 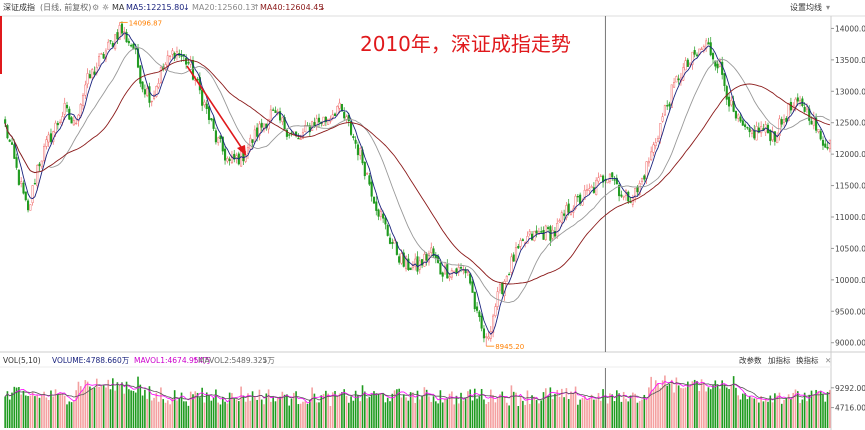 What do you see at coordinates (828, 7) in the screenshot?
I see `chevron-down-icon: ▾` at bounding box center [828, 7].